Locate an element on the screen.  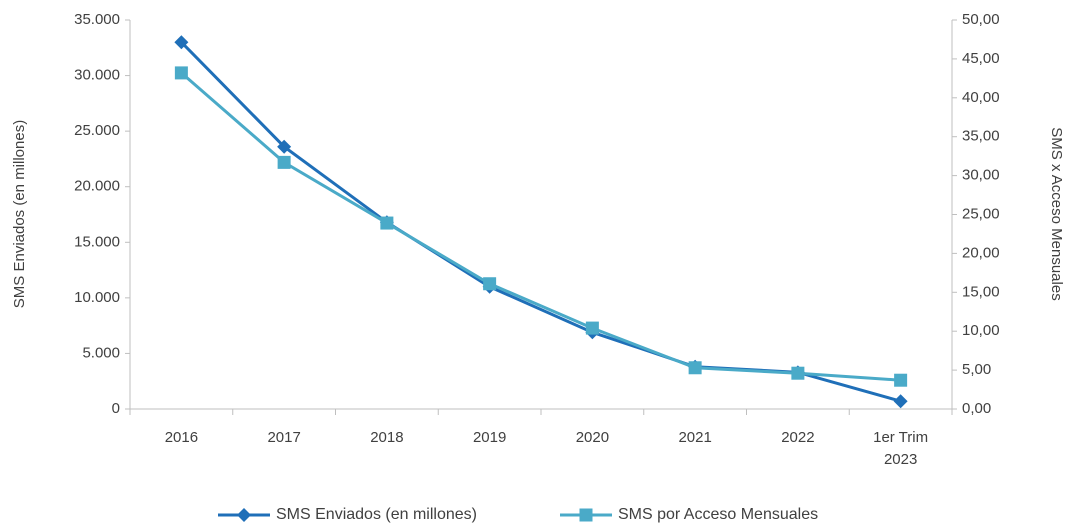
y2-tick-label: 20,00 is located at coordinates (981, 252).